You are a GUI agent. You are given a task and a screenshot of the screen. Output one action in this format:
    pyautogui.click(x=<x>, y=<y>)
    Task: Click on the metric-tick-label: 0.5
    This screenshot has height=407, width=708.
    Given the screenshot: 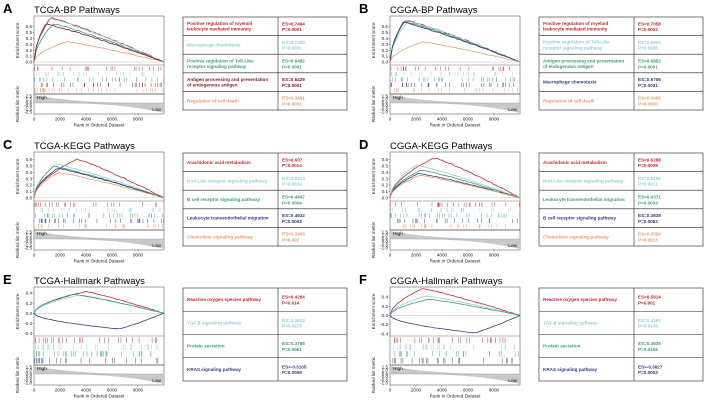 What is the action you would take?
    pyautogui.click(x=385, y=373)
    